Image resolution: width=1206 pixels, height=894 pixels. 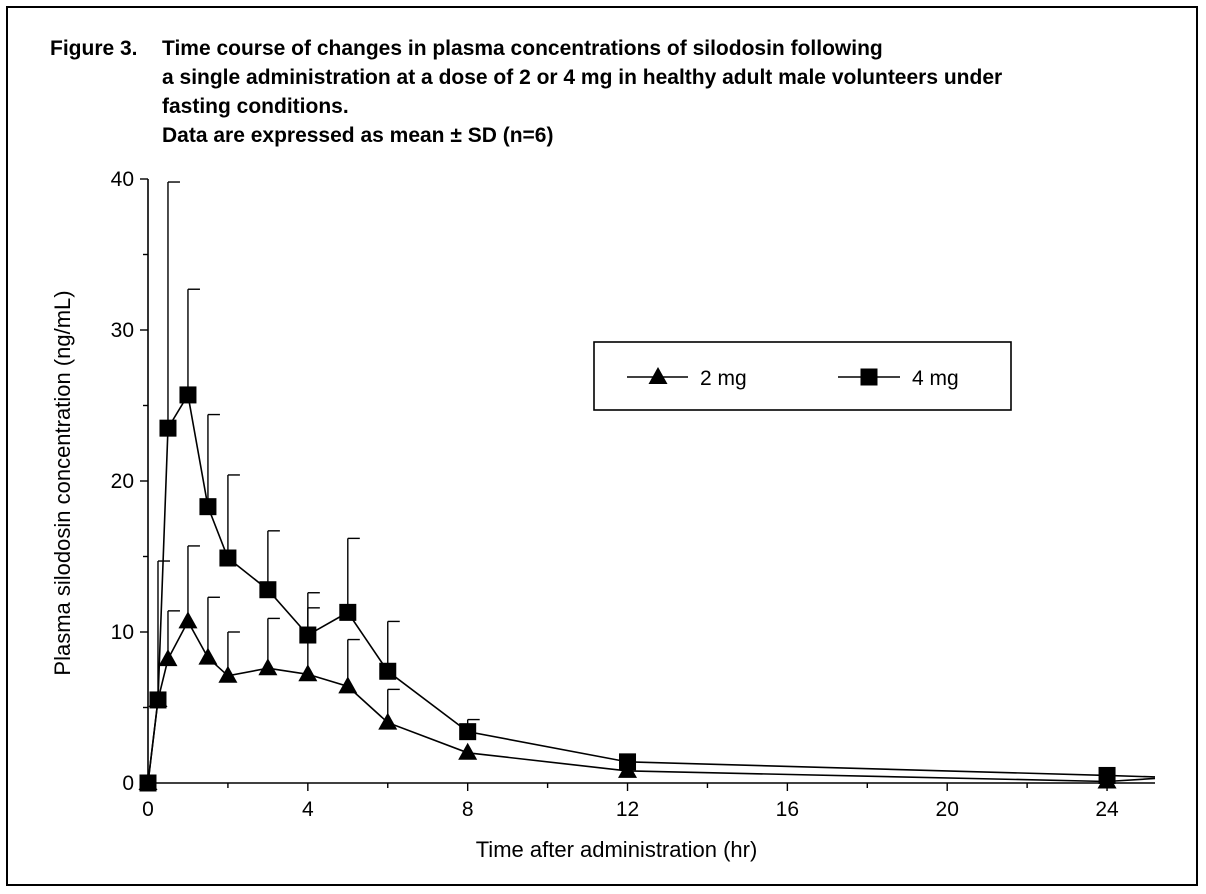 I want to click on legend-marker-4mg, so click(x=869, y=377).